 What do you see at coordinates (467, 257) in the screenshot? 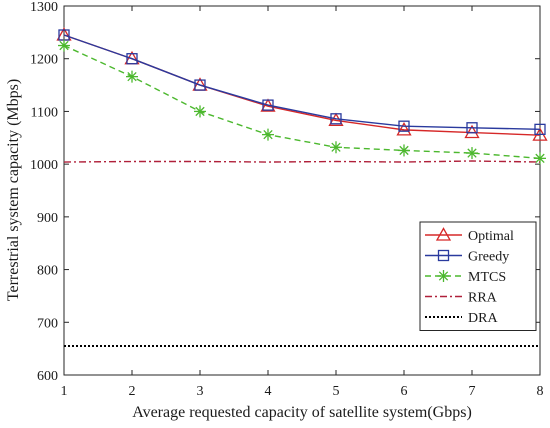
I see `legend-item-greedy: Greedy` at bounding box center [467, 257].